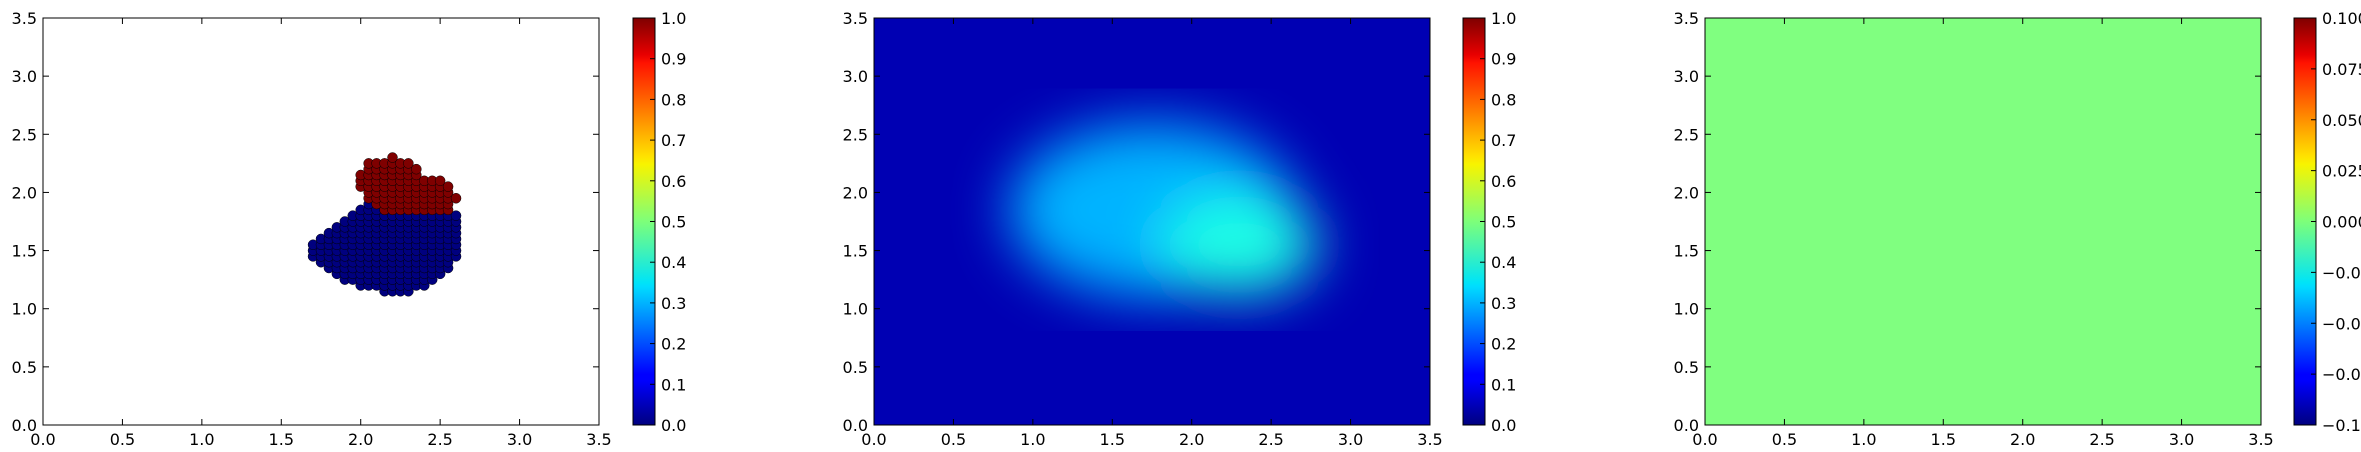  What do you see at coordinates (2341, 323) in the screenshot?
I see `colorbar-tick-label: −0.050` at bounding box center [2341, 323].